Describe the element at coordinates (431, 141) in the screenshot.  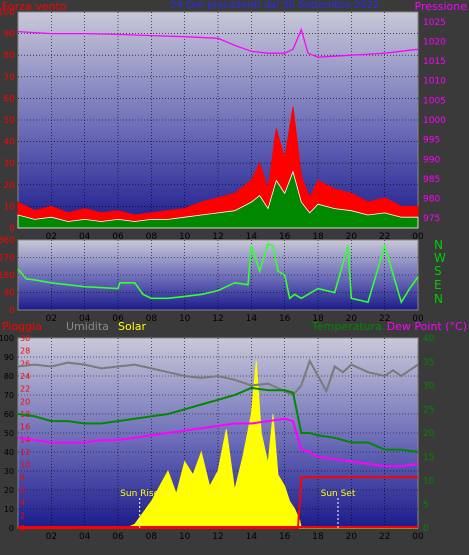
I see `y-tick-label-pressure: 995` at that location.